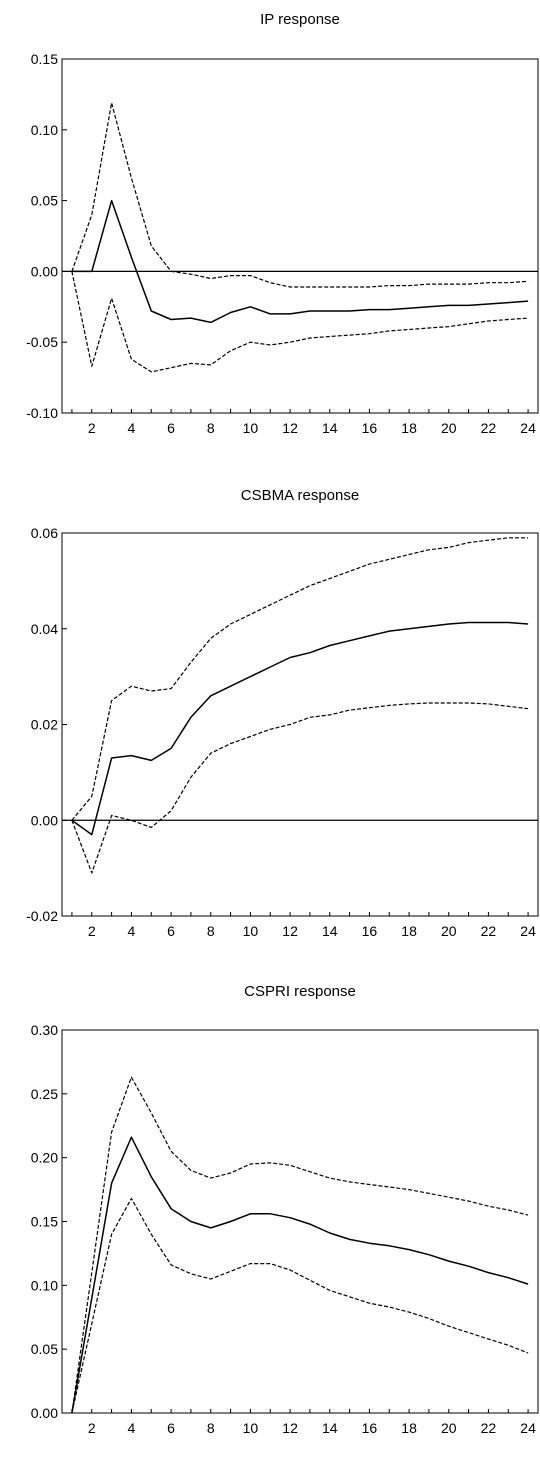 The height and width of the screenshot is (1457, 540). Describe the element at coordinates (44, 533) in the screenshot. I see `y-tick-label: 0.06` at that location.